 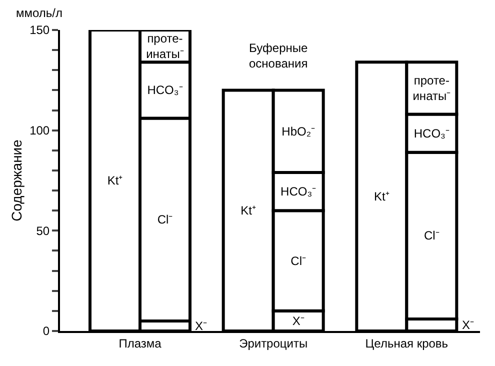 I want to click on y-tick-label: 150, so click(x=40, y=30).